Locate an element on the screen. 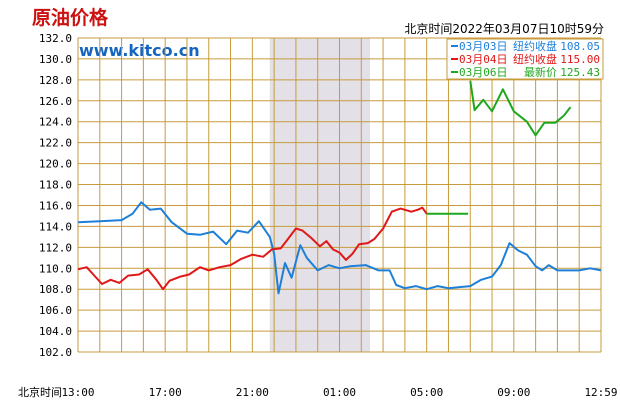  y-tick-label: 106.0 is located at coordinates (55, 310).